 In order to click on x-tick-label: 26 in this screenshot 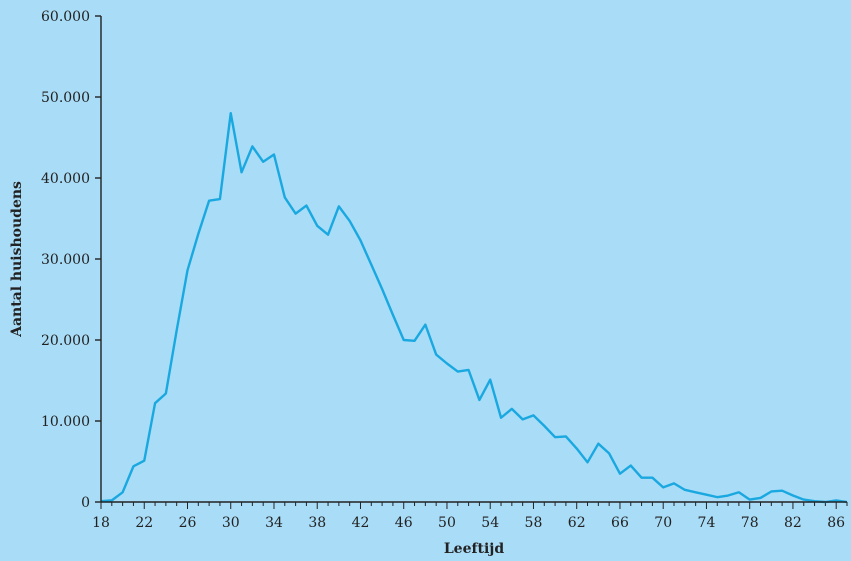, I will do `click(188, 523)`.